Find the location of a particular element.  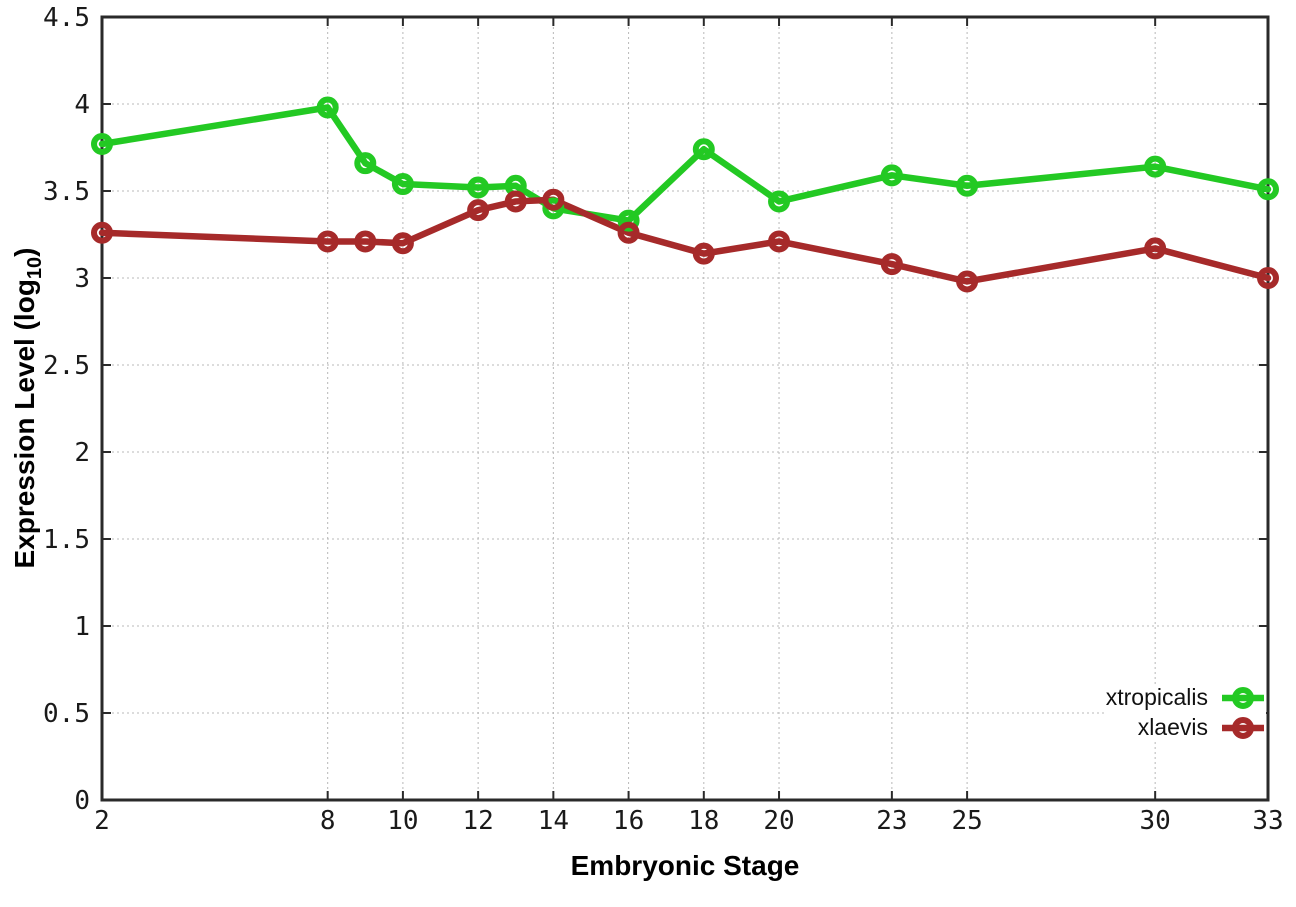

y-tick-label: 0 is located at coordinates (82, 801).